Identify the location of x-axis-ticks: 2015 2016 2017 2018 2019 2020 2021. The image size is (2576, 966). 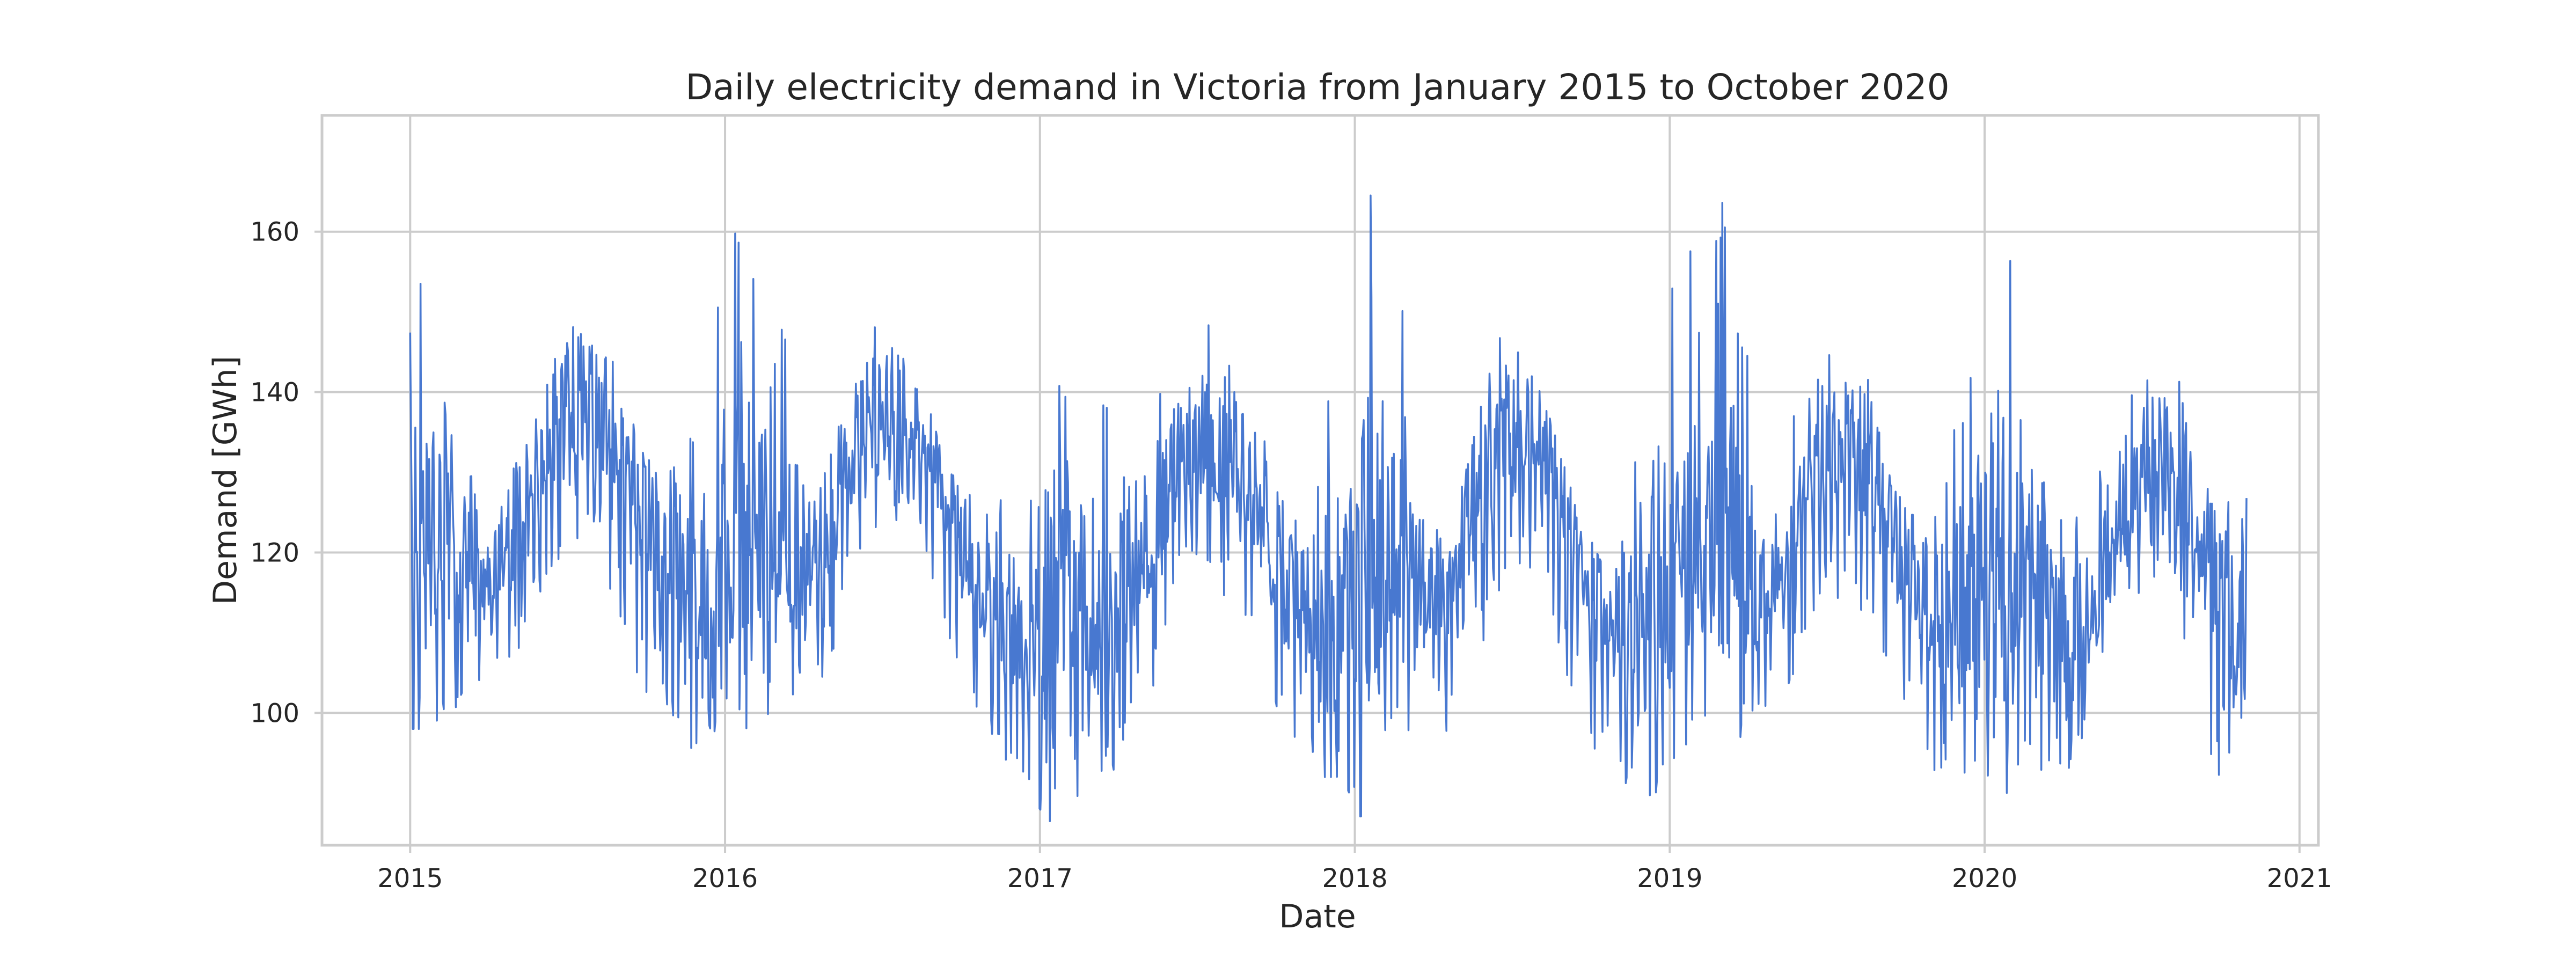
(1354, 869).